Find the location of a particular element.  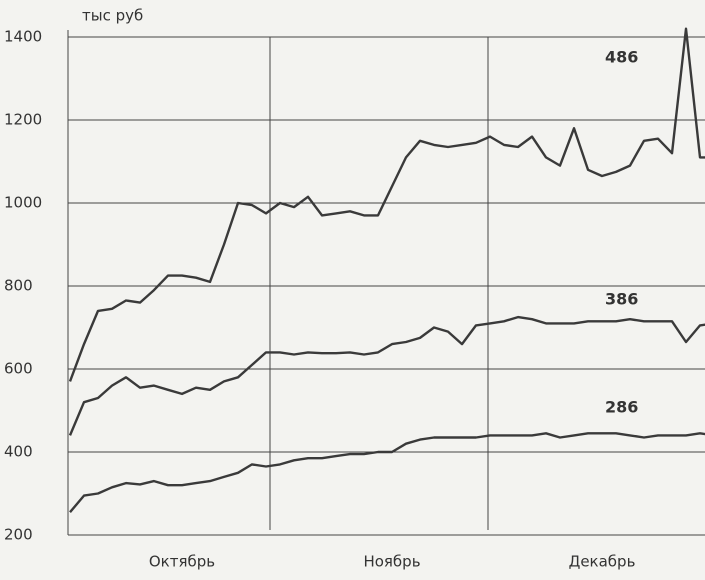

y-tick-label: 1200 is located at coordinates (23, 120).